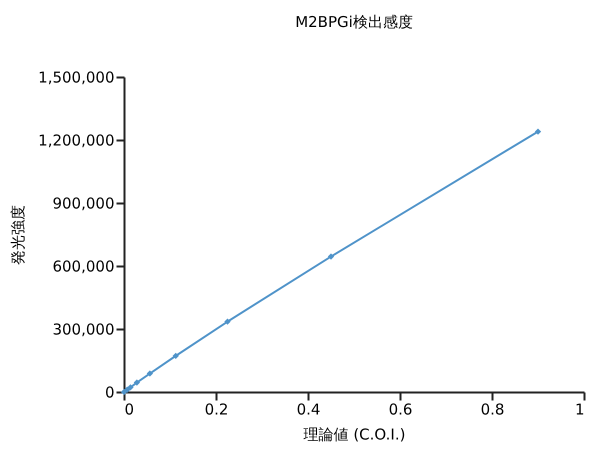 This screenshot has height=469, width=614. Describe the element at coordinates (76, 141) in the screenshot. I see `y-tick-label: 1,200,000` at that location.